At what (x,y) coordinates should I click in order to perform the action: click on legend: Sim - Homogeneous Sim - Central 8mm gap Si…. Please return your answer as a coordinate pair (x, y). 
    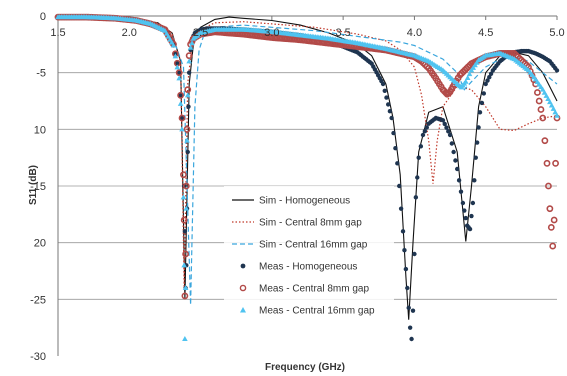
    Looking at the image, I should click on (309, 253).